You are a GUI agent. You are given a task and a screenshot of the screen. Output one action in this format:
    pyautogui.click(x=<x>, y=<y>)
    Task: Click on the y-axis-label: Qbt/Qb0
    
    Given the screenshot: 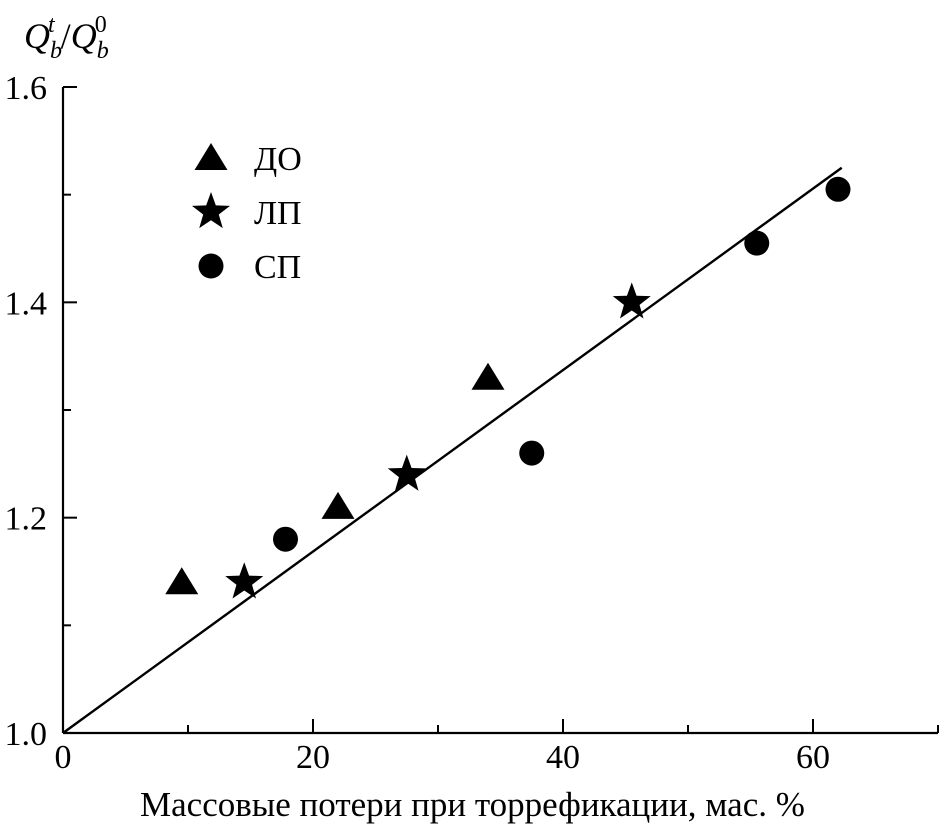 What is the action you would take?
    pyautogui.click(x=66, y=38)
    